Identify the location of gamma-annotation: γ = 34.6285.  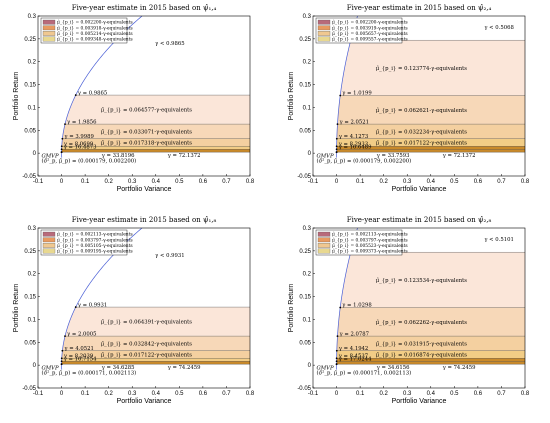
(118, 368).